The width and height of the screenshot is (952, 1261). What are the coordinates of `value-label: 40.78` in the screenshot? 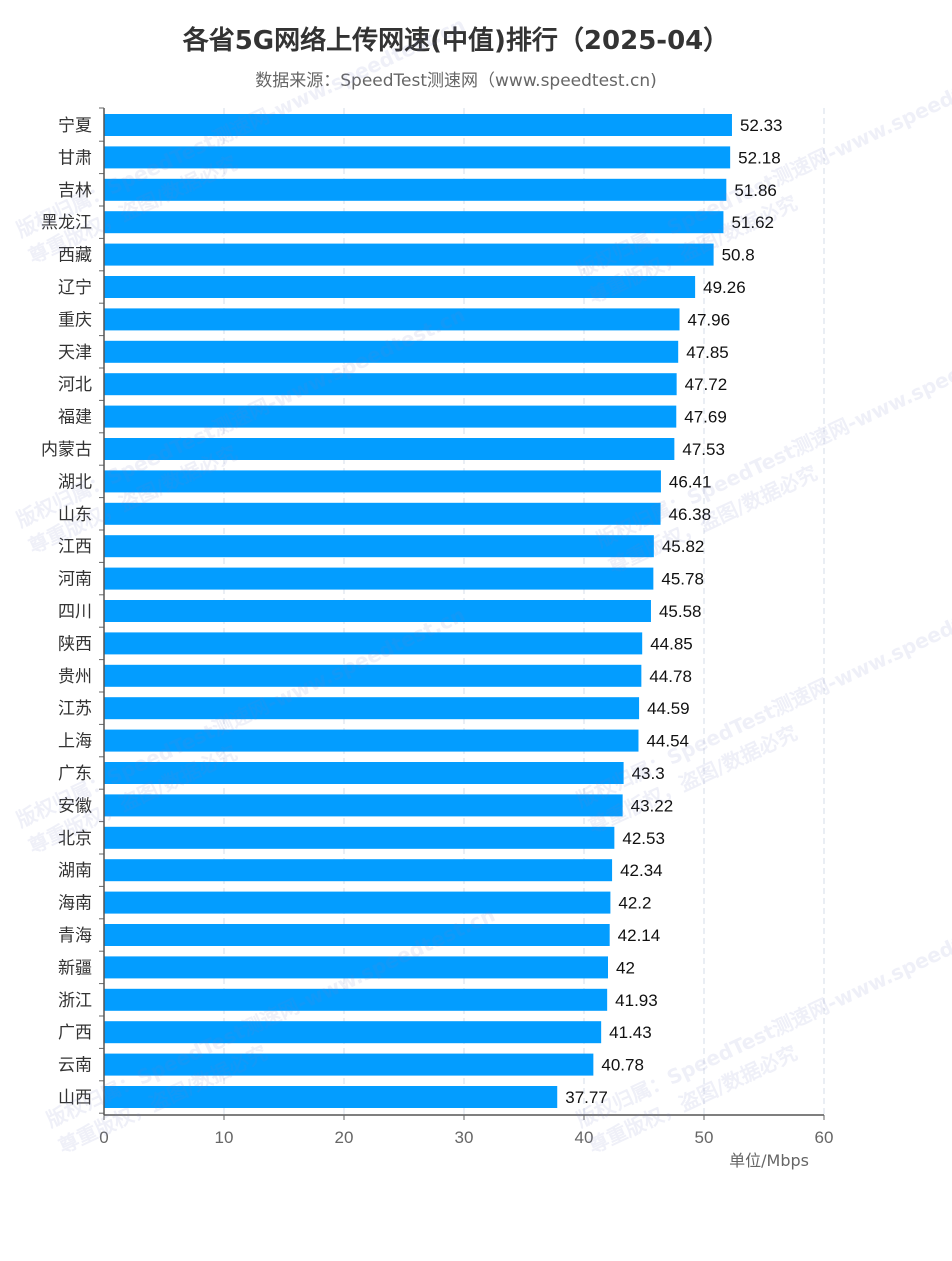 It's located at (622, 1065).